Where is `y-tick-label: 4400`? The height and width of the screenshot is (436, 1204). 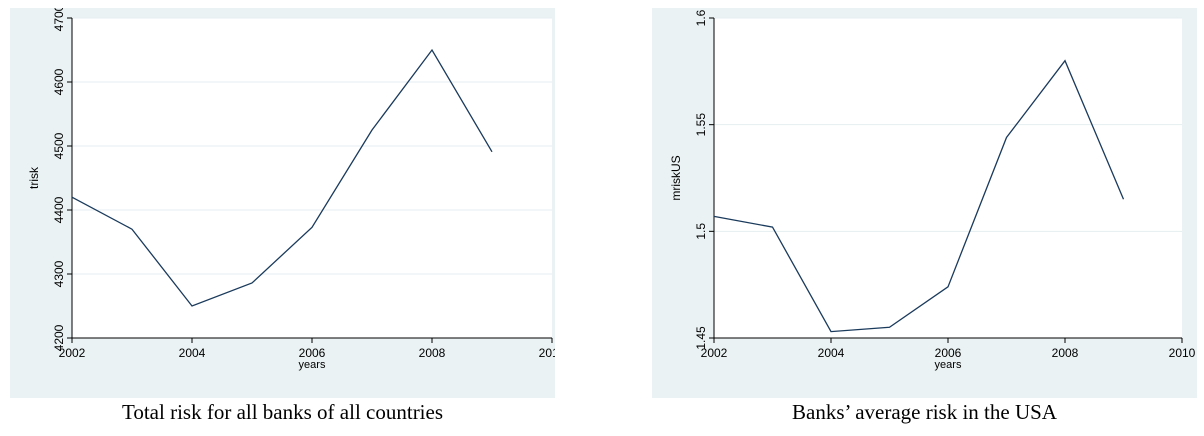
y-tick-label: 4400 is located at coordinates (59, 209).